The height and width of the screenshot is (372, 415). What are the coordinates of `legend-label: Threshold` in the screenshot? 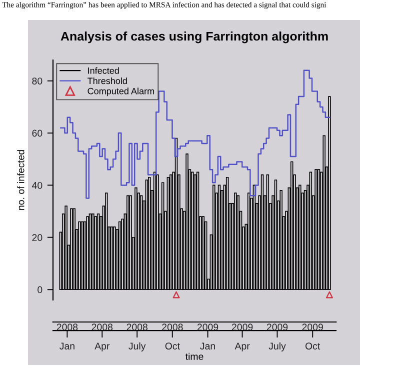 It's located at (107, 80).